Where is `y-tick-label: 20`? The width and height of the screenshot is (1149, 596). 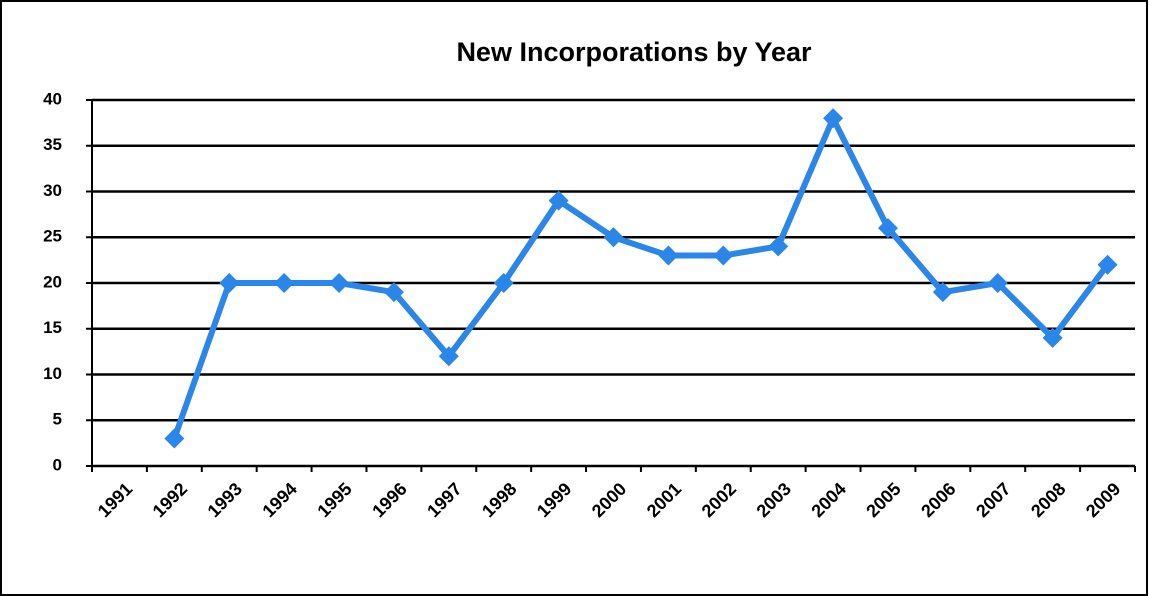
y-tick-label: 20 is located at coordinates (52, 281).